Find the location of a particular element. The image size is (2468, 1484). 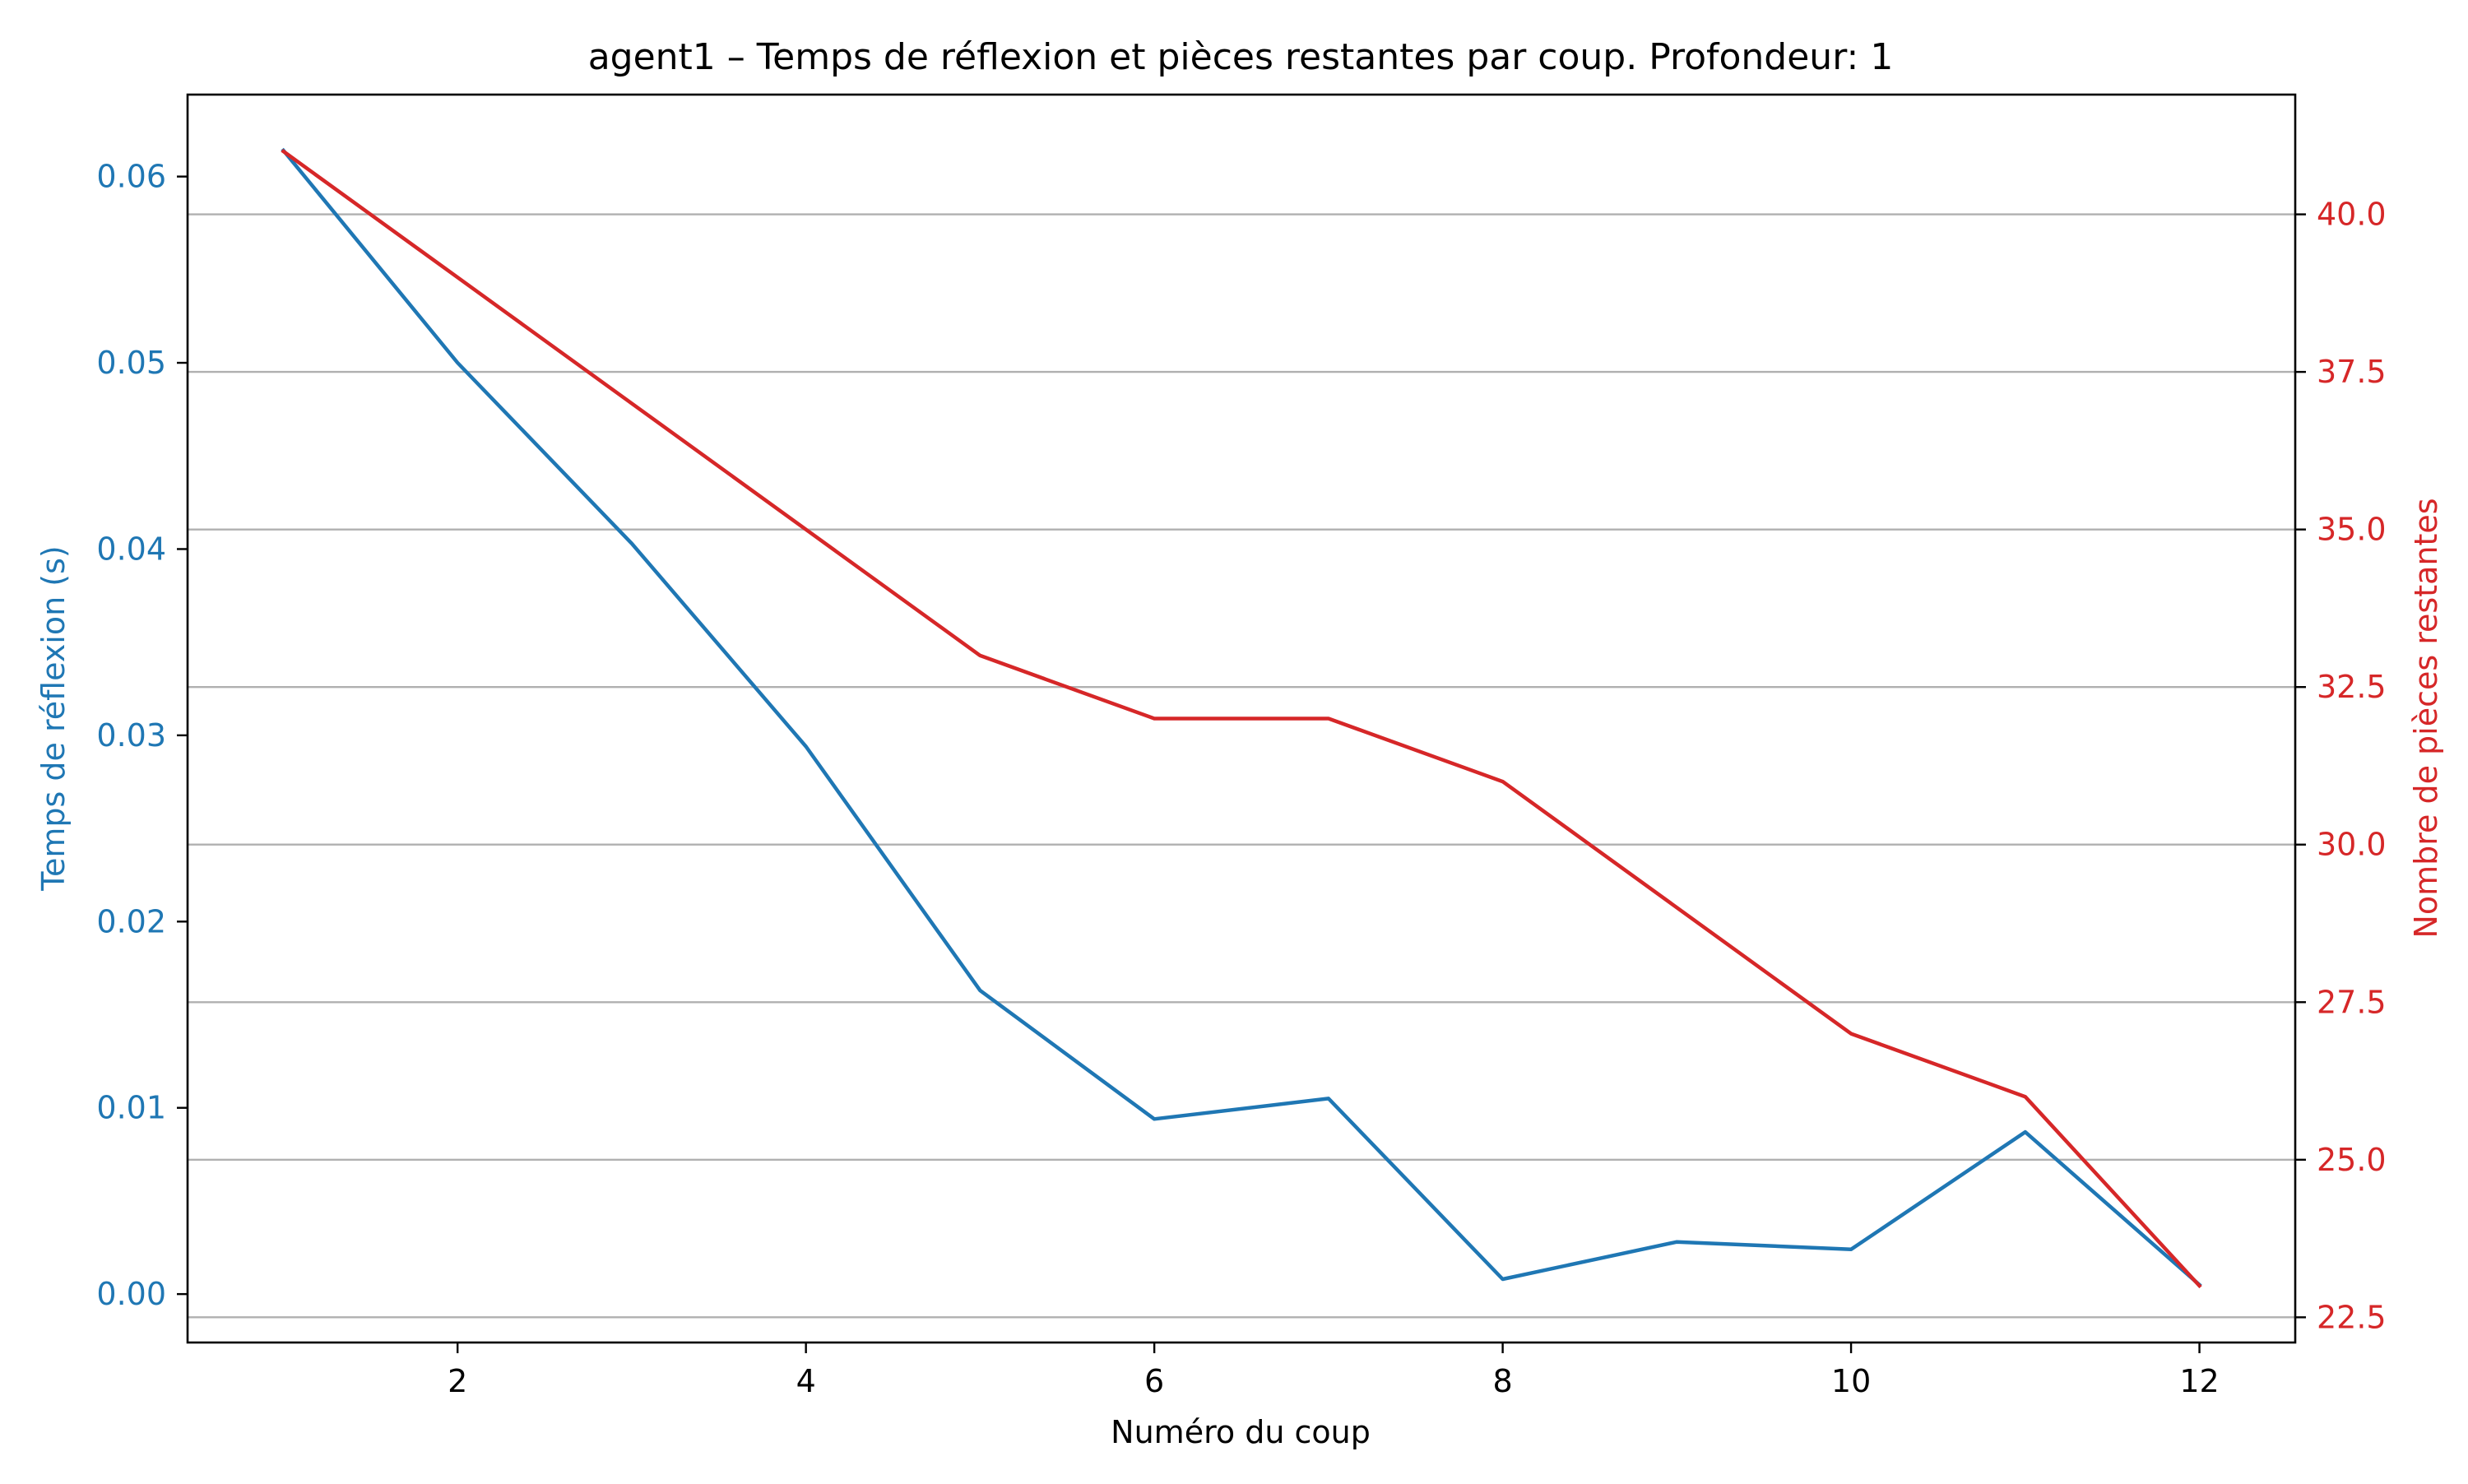

y-left-tick-label-3: 0.03 is located at coordinates (131, 735).